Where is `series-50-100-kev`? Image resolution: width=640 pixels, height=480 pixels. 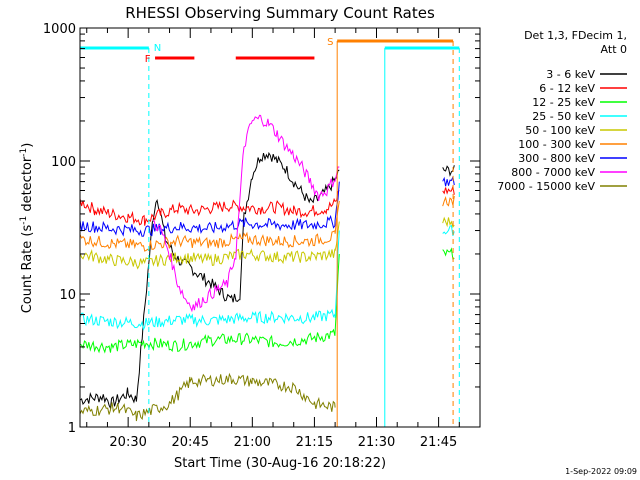
series-50-100-kev is located at coordinates (267, 243).